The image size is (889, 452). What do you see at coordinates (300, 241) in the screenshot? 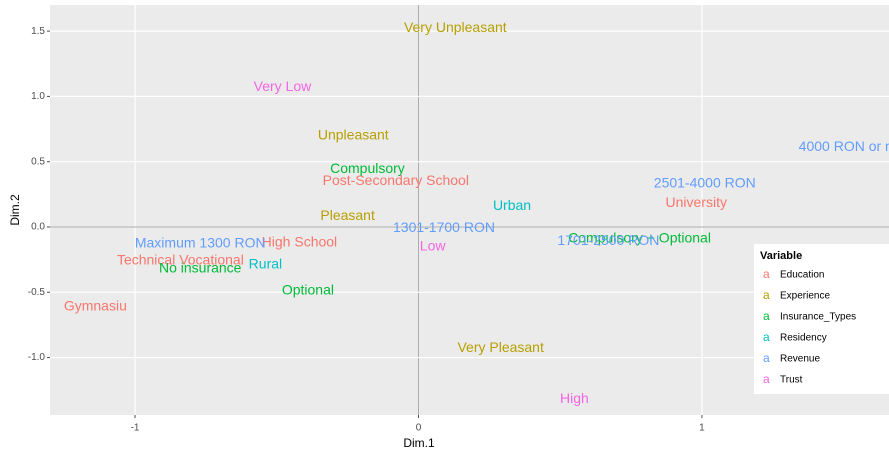
I see `point-label: High School` at bounding box center [300, 241].